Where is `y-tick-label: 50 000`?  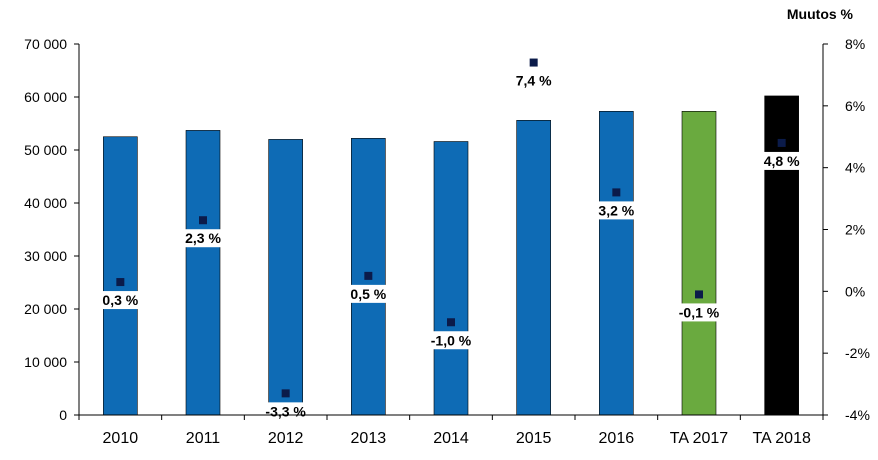
y-tick-label: 50 000 is located at coordinates (45, 150).